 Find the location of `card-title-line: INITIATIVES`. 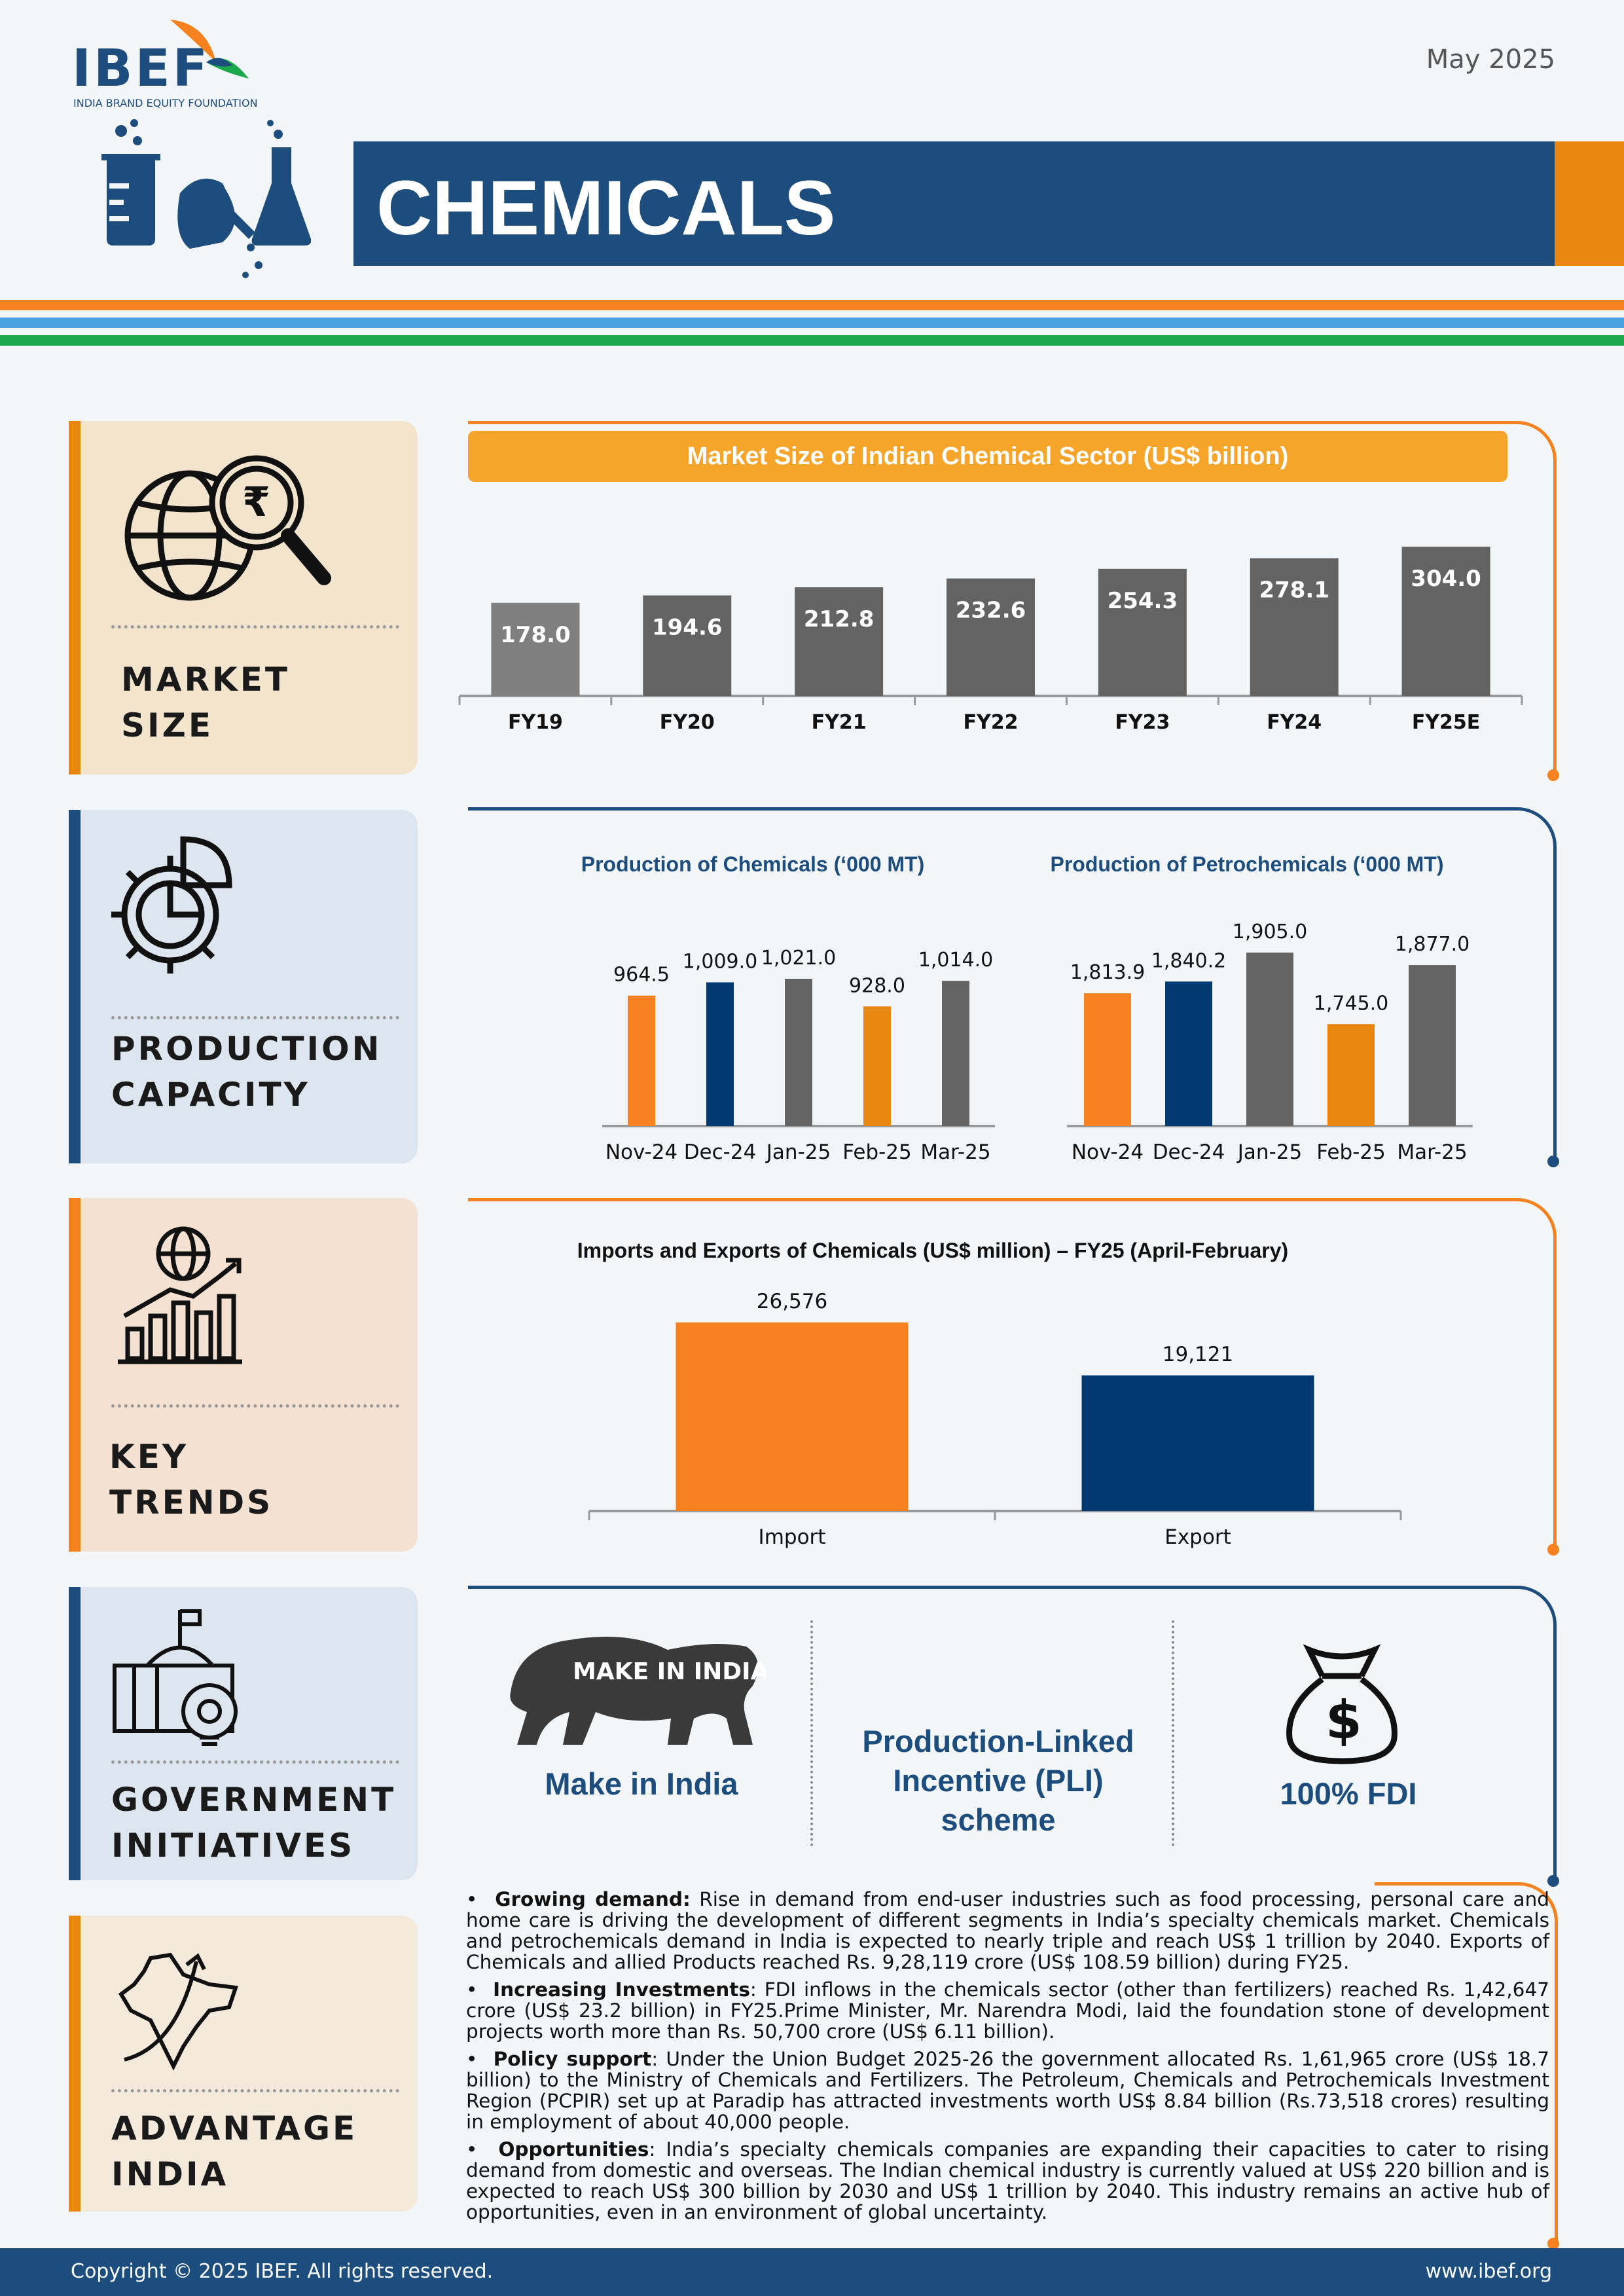

card-title-line: INITIATIVES is located at coordinates (233, 1846).